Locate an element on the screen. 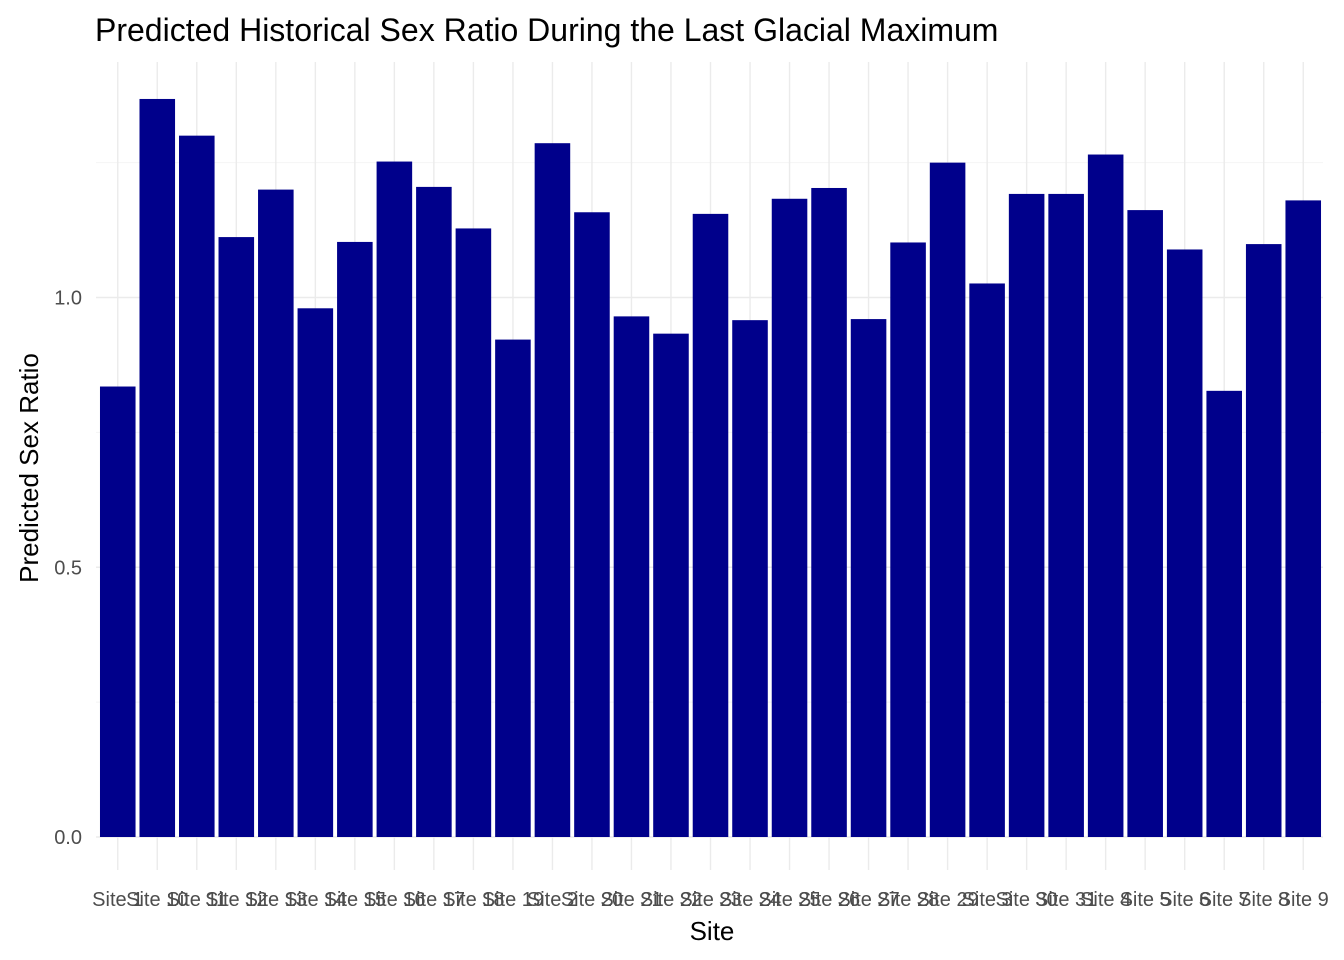  x-tick-label: Site 6 is located at coordinates (1184, 900).